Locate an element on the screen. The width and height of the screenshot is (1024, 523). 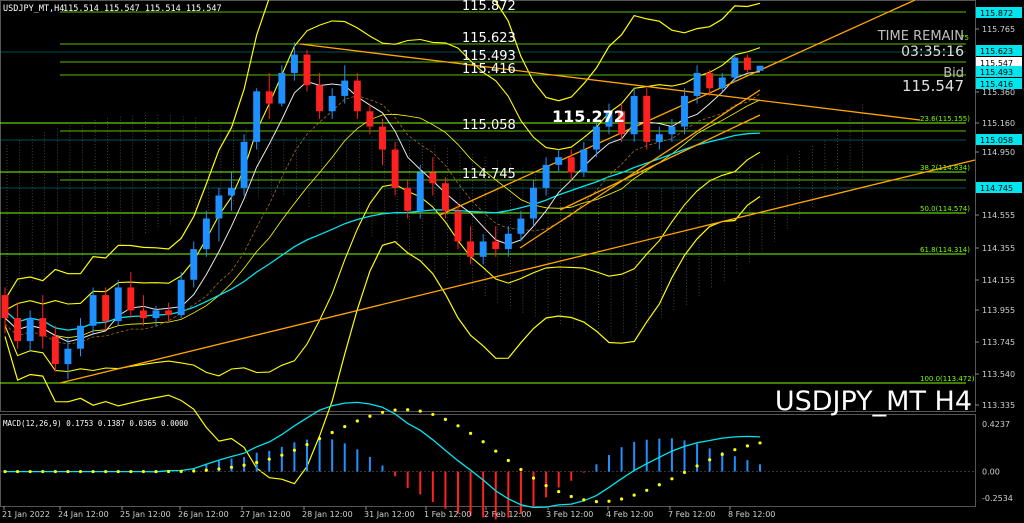
price-tick-label: 114.950 is located at coordinates (998, 152).